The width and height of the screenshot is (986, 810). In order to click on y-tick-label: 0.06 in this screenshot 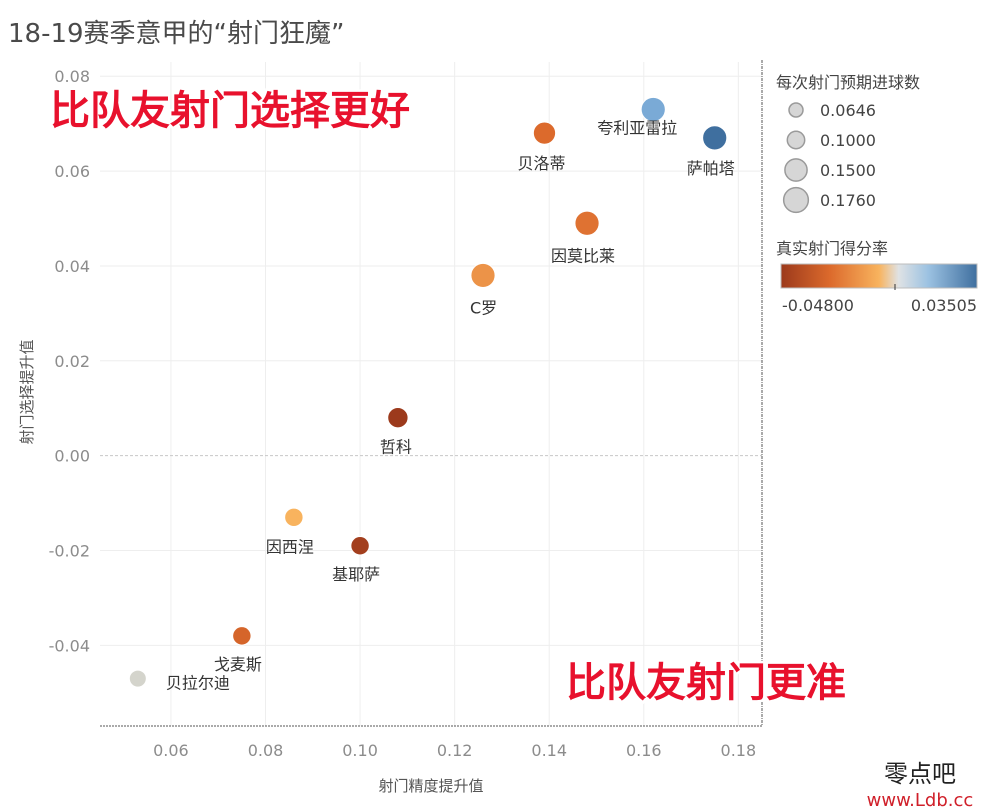, I will do `click(72, 171)`.